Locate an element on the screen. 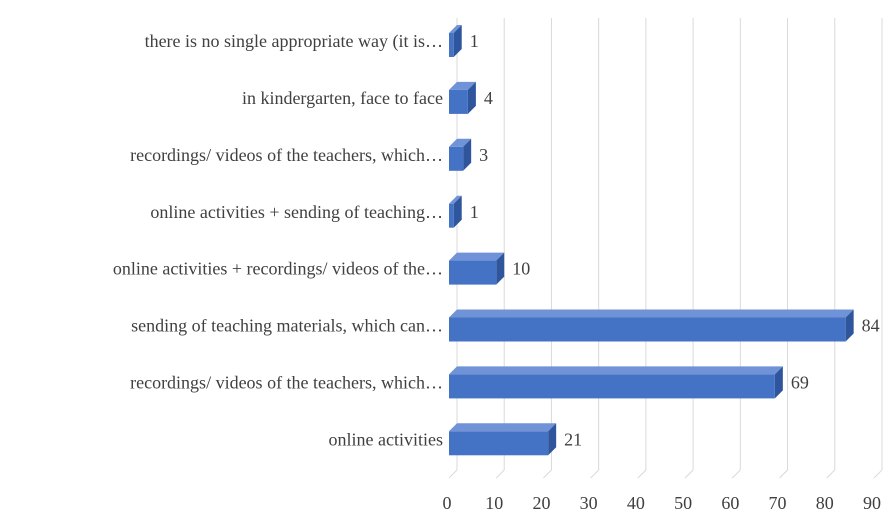  x-tick-label: 50 is located at coordinates (683, 503).